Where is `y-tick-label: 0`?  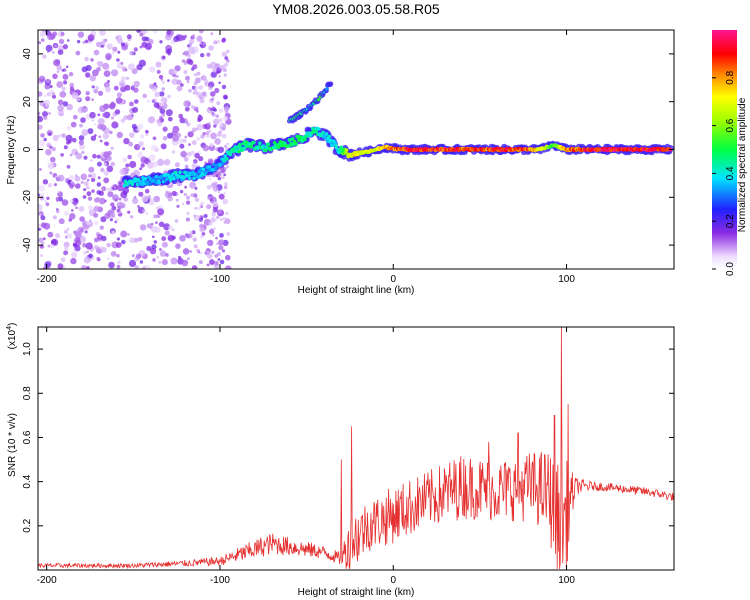
y-tick-label: 0 is located at coordinates (27, 149).